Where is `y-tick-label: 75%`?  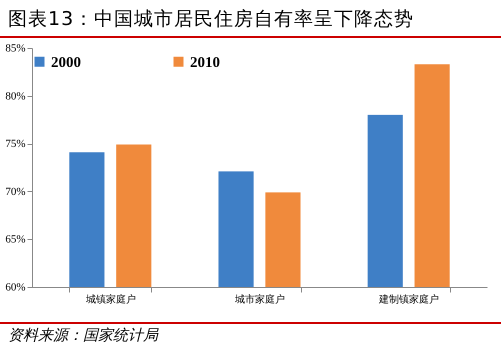
y-tick-label: 75% is located at coordinates (15, 144).